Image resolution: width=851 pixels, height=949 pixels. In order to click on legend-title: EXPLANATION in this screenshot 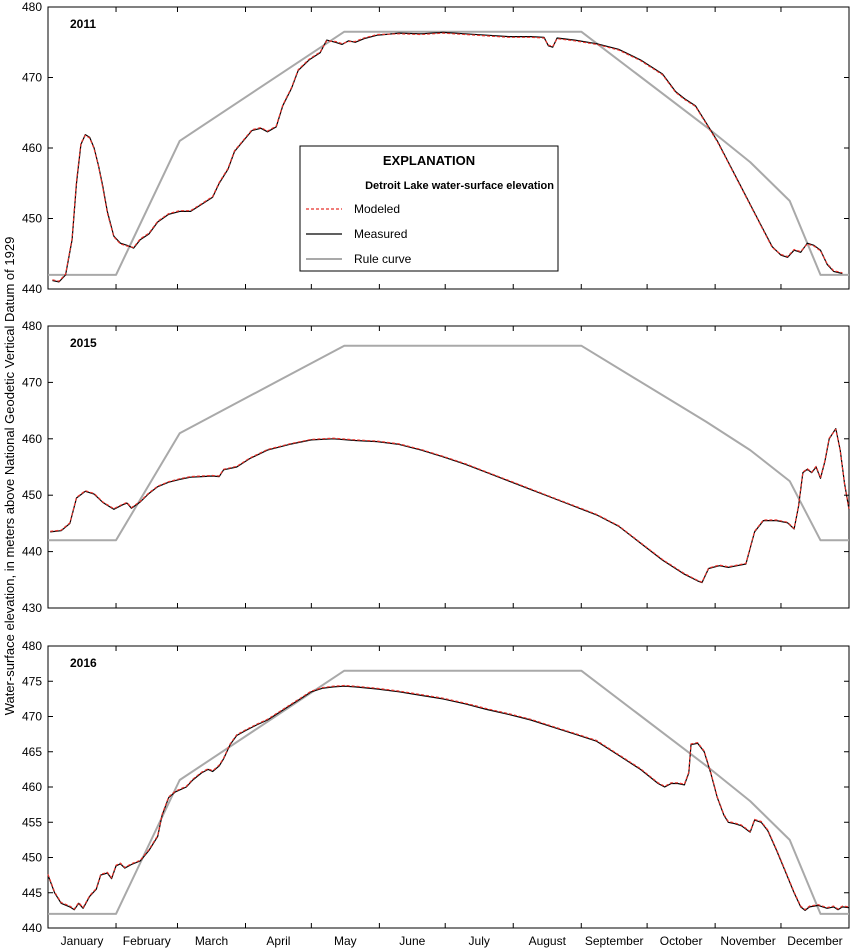, I will do `click(429, 160)`.